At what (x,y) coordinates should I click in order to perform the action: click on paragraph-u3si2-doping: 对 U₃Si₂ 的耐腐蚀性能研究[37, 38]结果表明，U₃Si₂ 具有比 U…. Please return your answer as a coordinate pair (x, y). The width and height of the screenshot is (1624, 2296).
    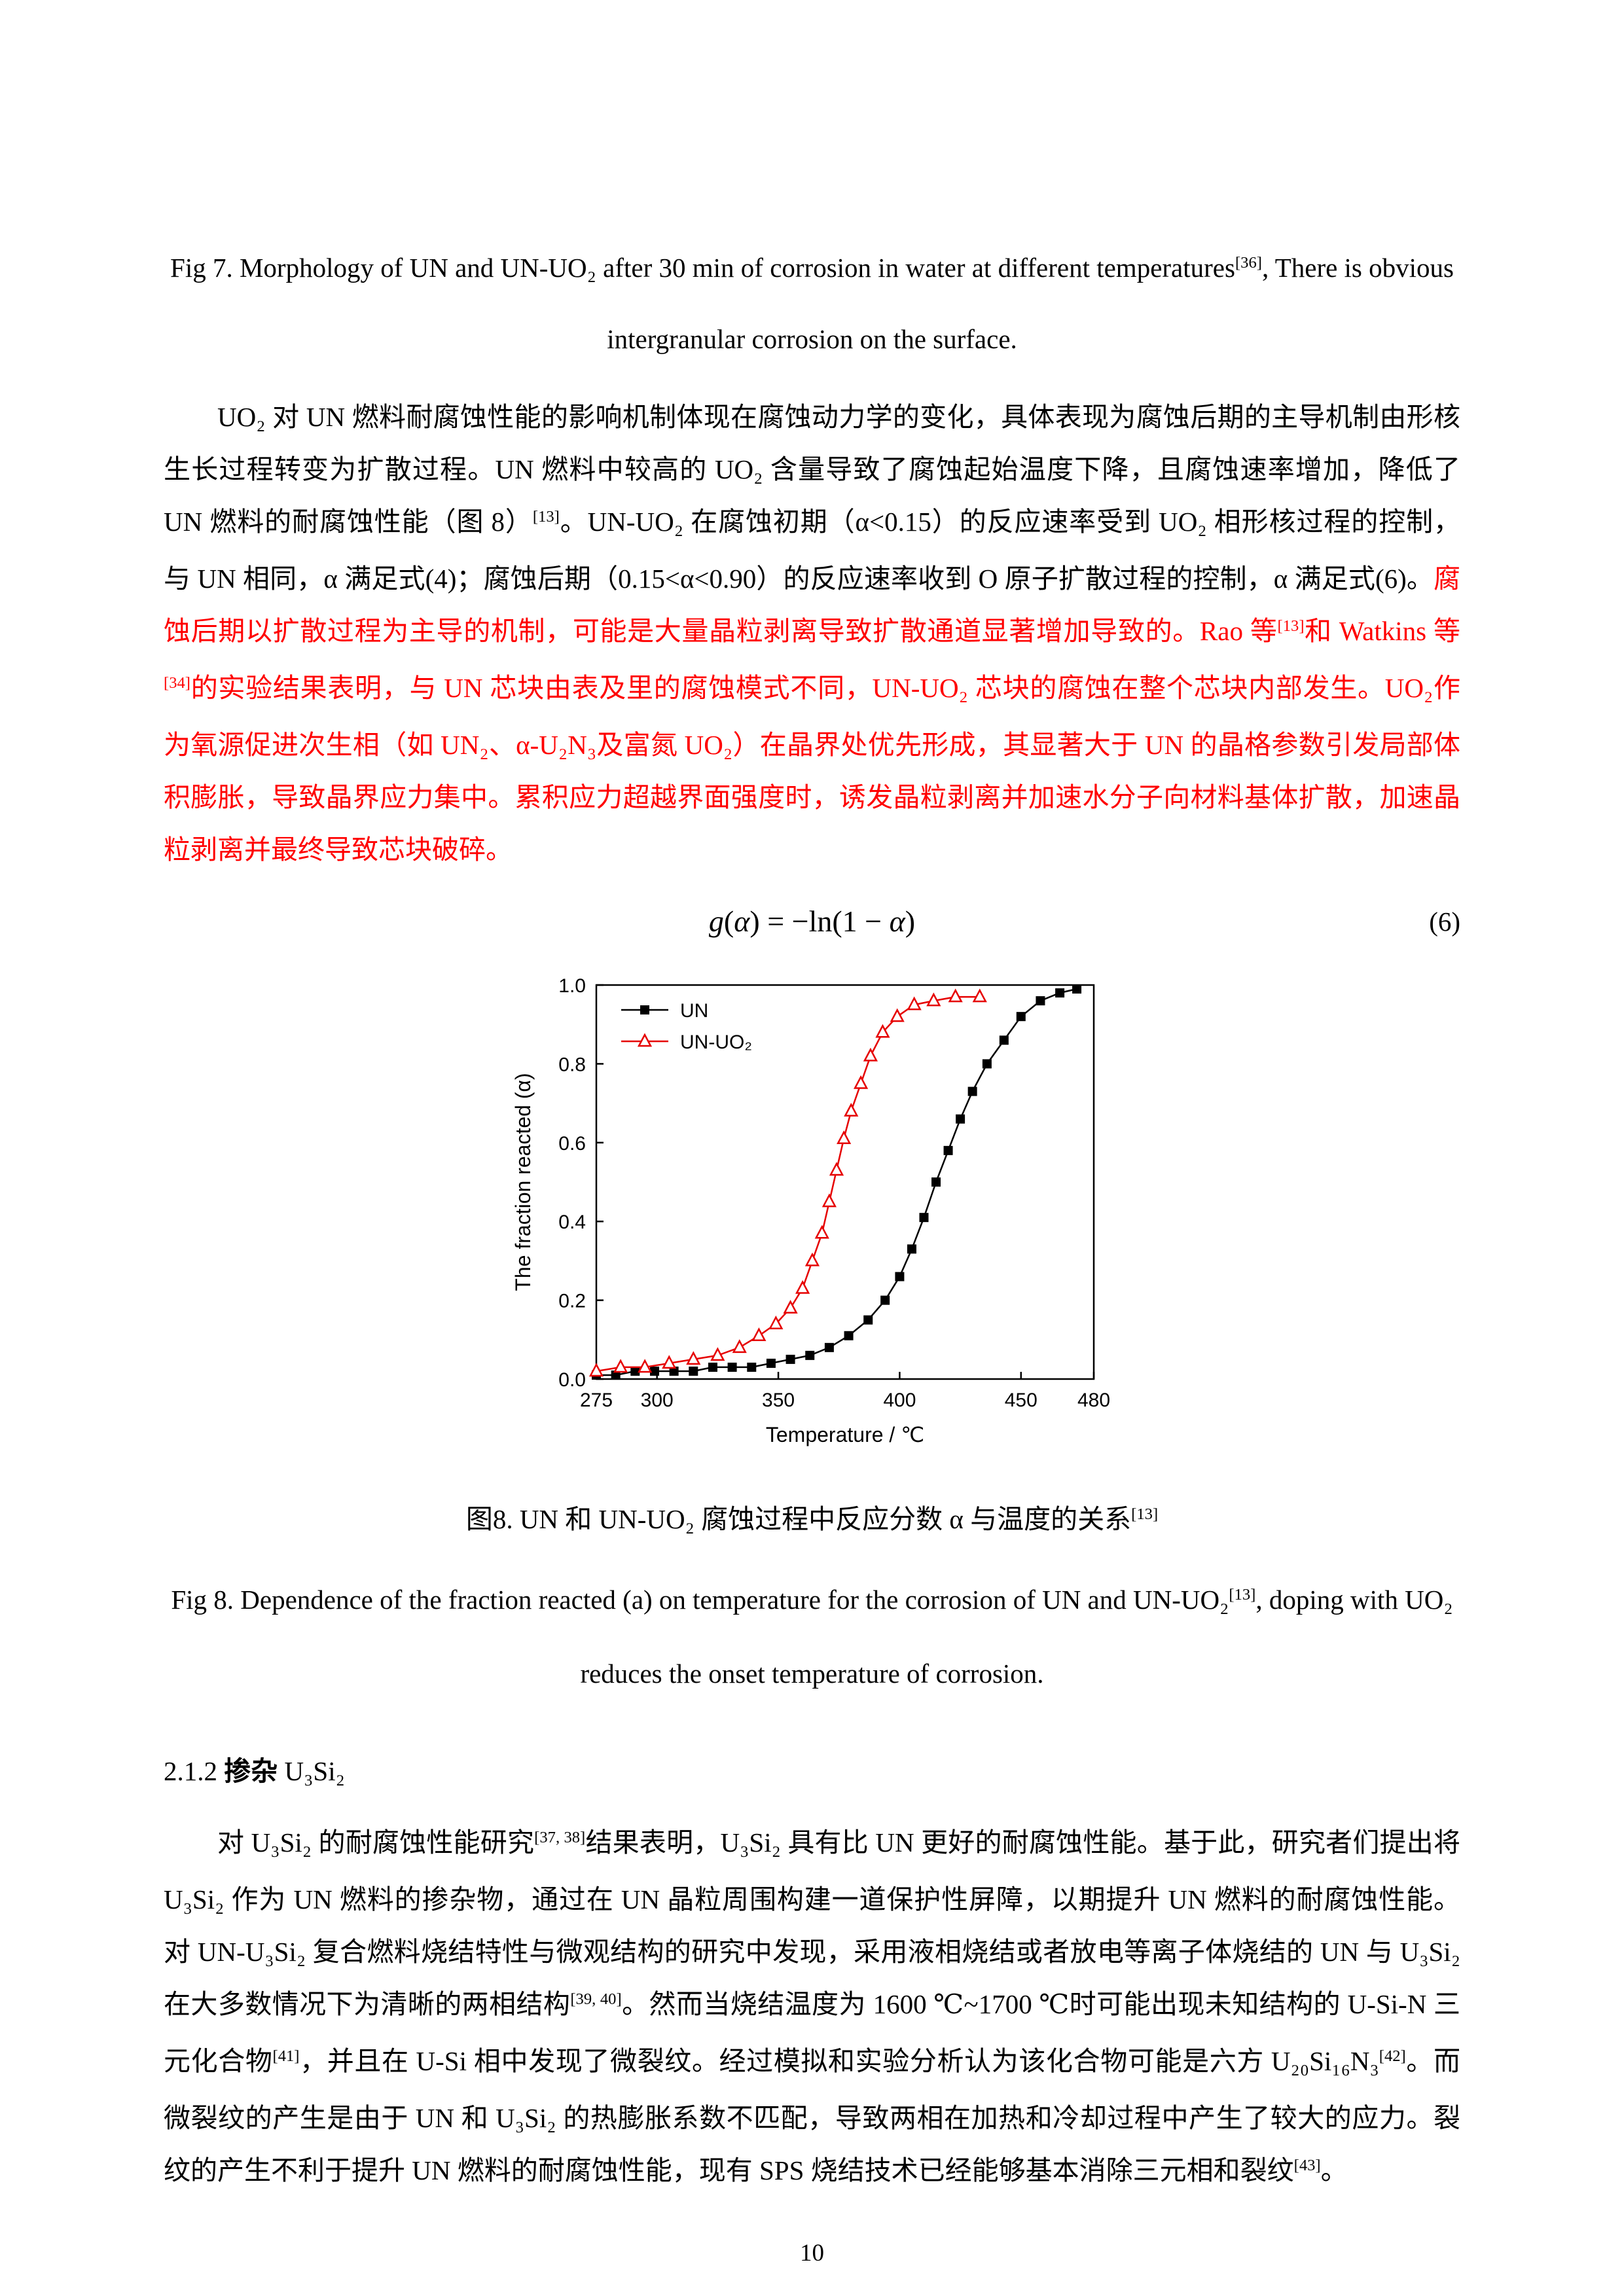
    Looking at the image, I should click on (813, 2006).